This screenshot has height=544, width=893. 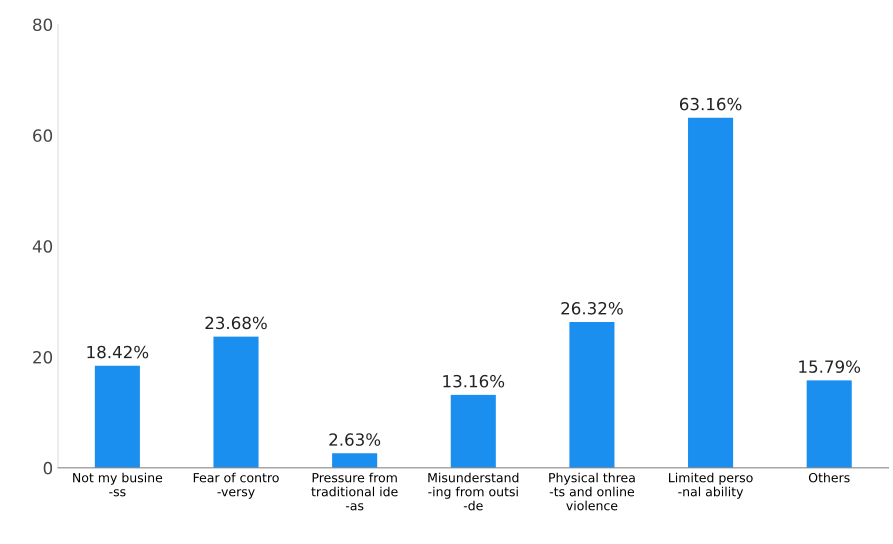 What do you see at coordinates (592, 308) in the screenshot?
I see `data-label: 26.32%` at bounding box center [592, 308].